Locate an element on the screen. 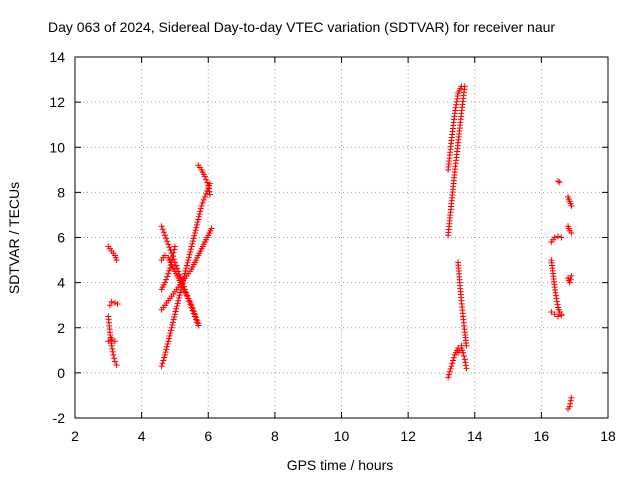  y-tick-label: 10 is located at coordinates (57, 147).